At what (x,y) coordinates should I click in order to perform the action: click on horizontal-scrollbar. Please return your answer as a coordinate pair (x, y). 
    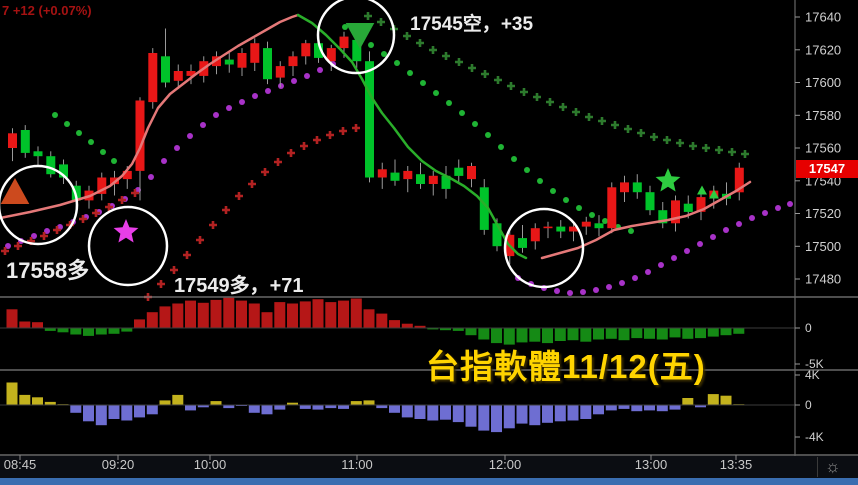
    Looking at the image, I should click on (429, 481).